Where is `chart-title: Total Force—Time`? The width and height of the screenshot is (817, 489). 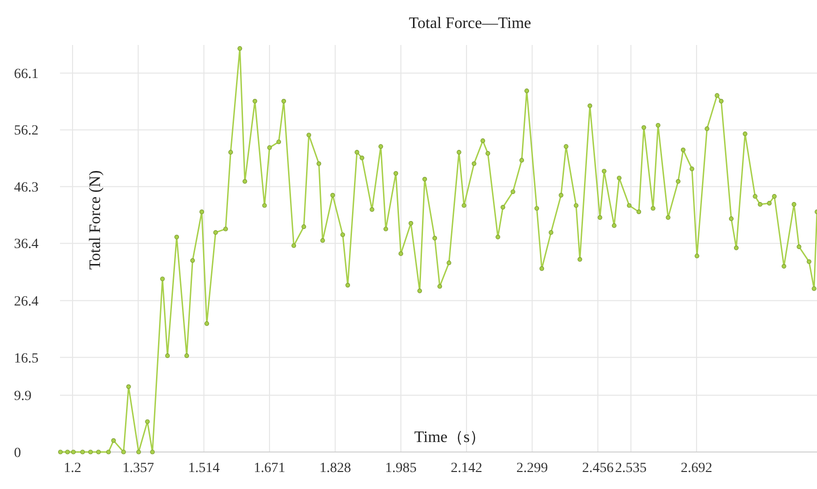
chart-title: Total Force—Time is located at coordinates (470, 23).